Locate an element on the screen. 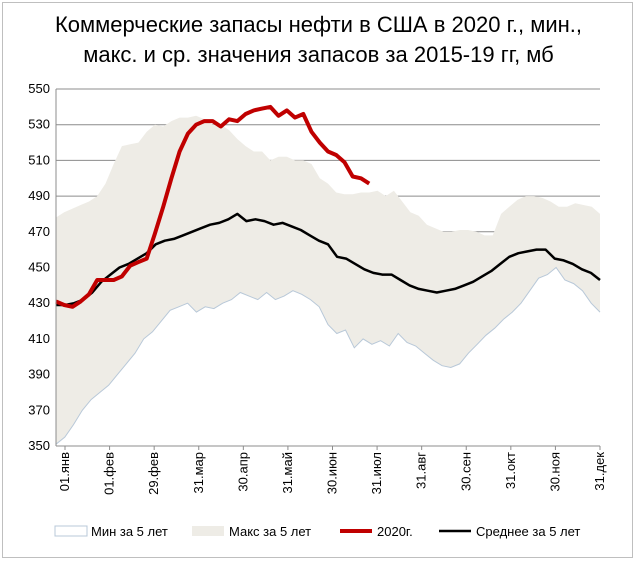  x-tick-label-9: 30.сен is located at coordinates (465, 471).